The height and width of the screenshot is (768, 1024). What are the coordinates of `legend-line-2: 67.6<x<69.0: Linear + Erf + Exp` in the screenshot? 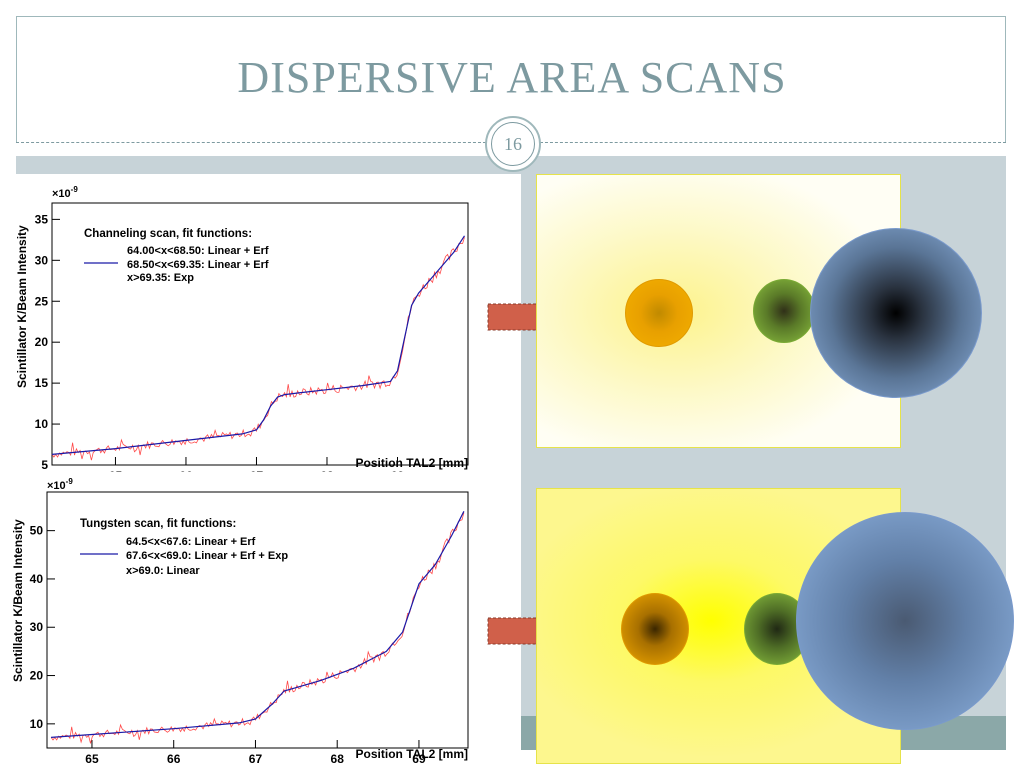 It's located at (207, 556).